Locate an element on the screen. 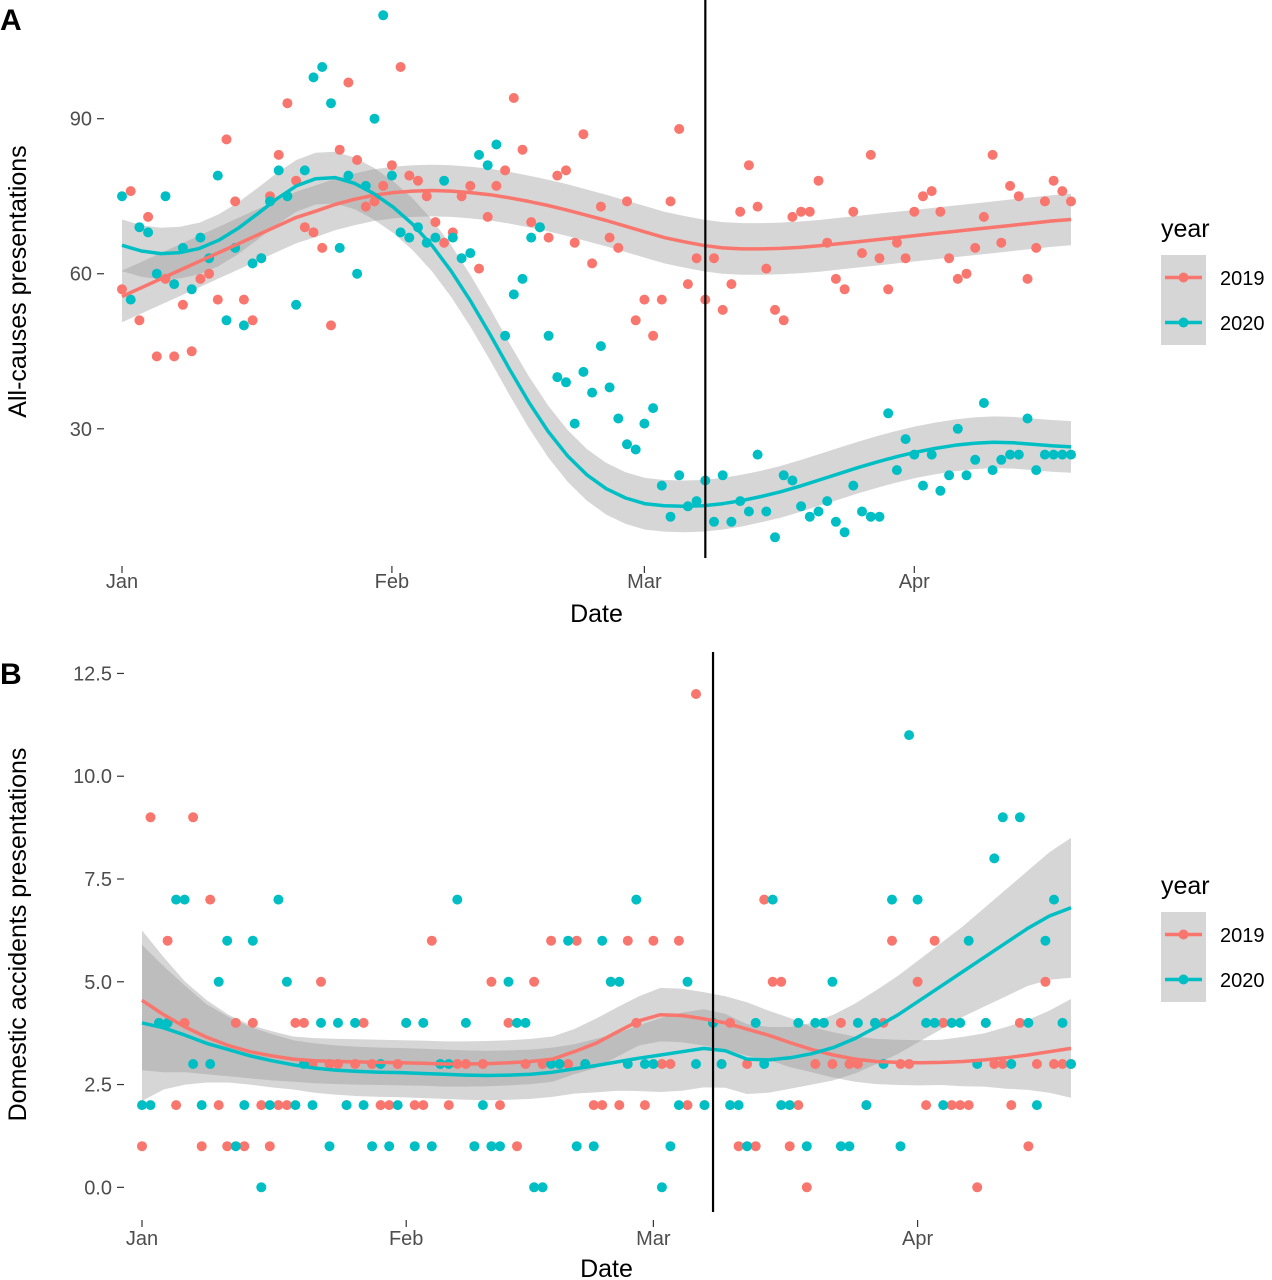 This screenshot has width=1272, height=1280. legend: year 2019 2020 is located at coordinates (1213, 280).